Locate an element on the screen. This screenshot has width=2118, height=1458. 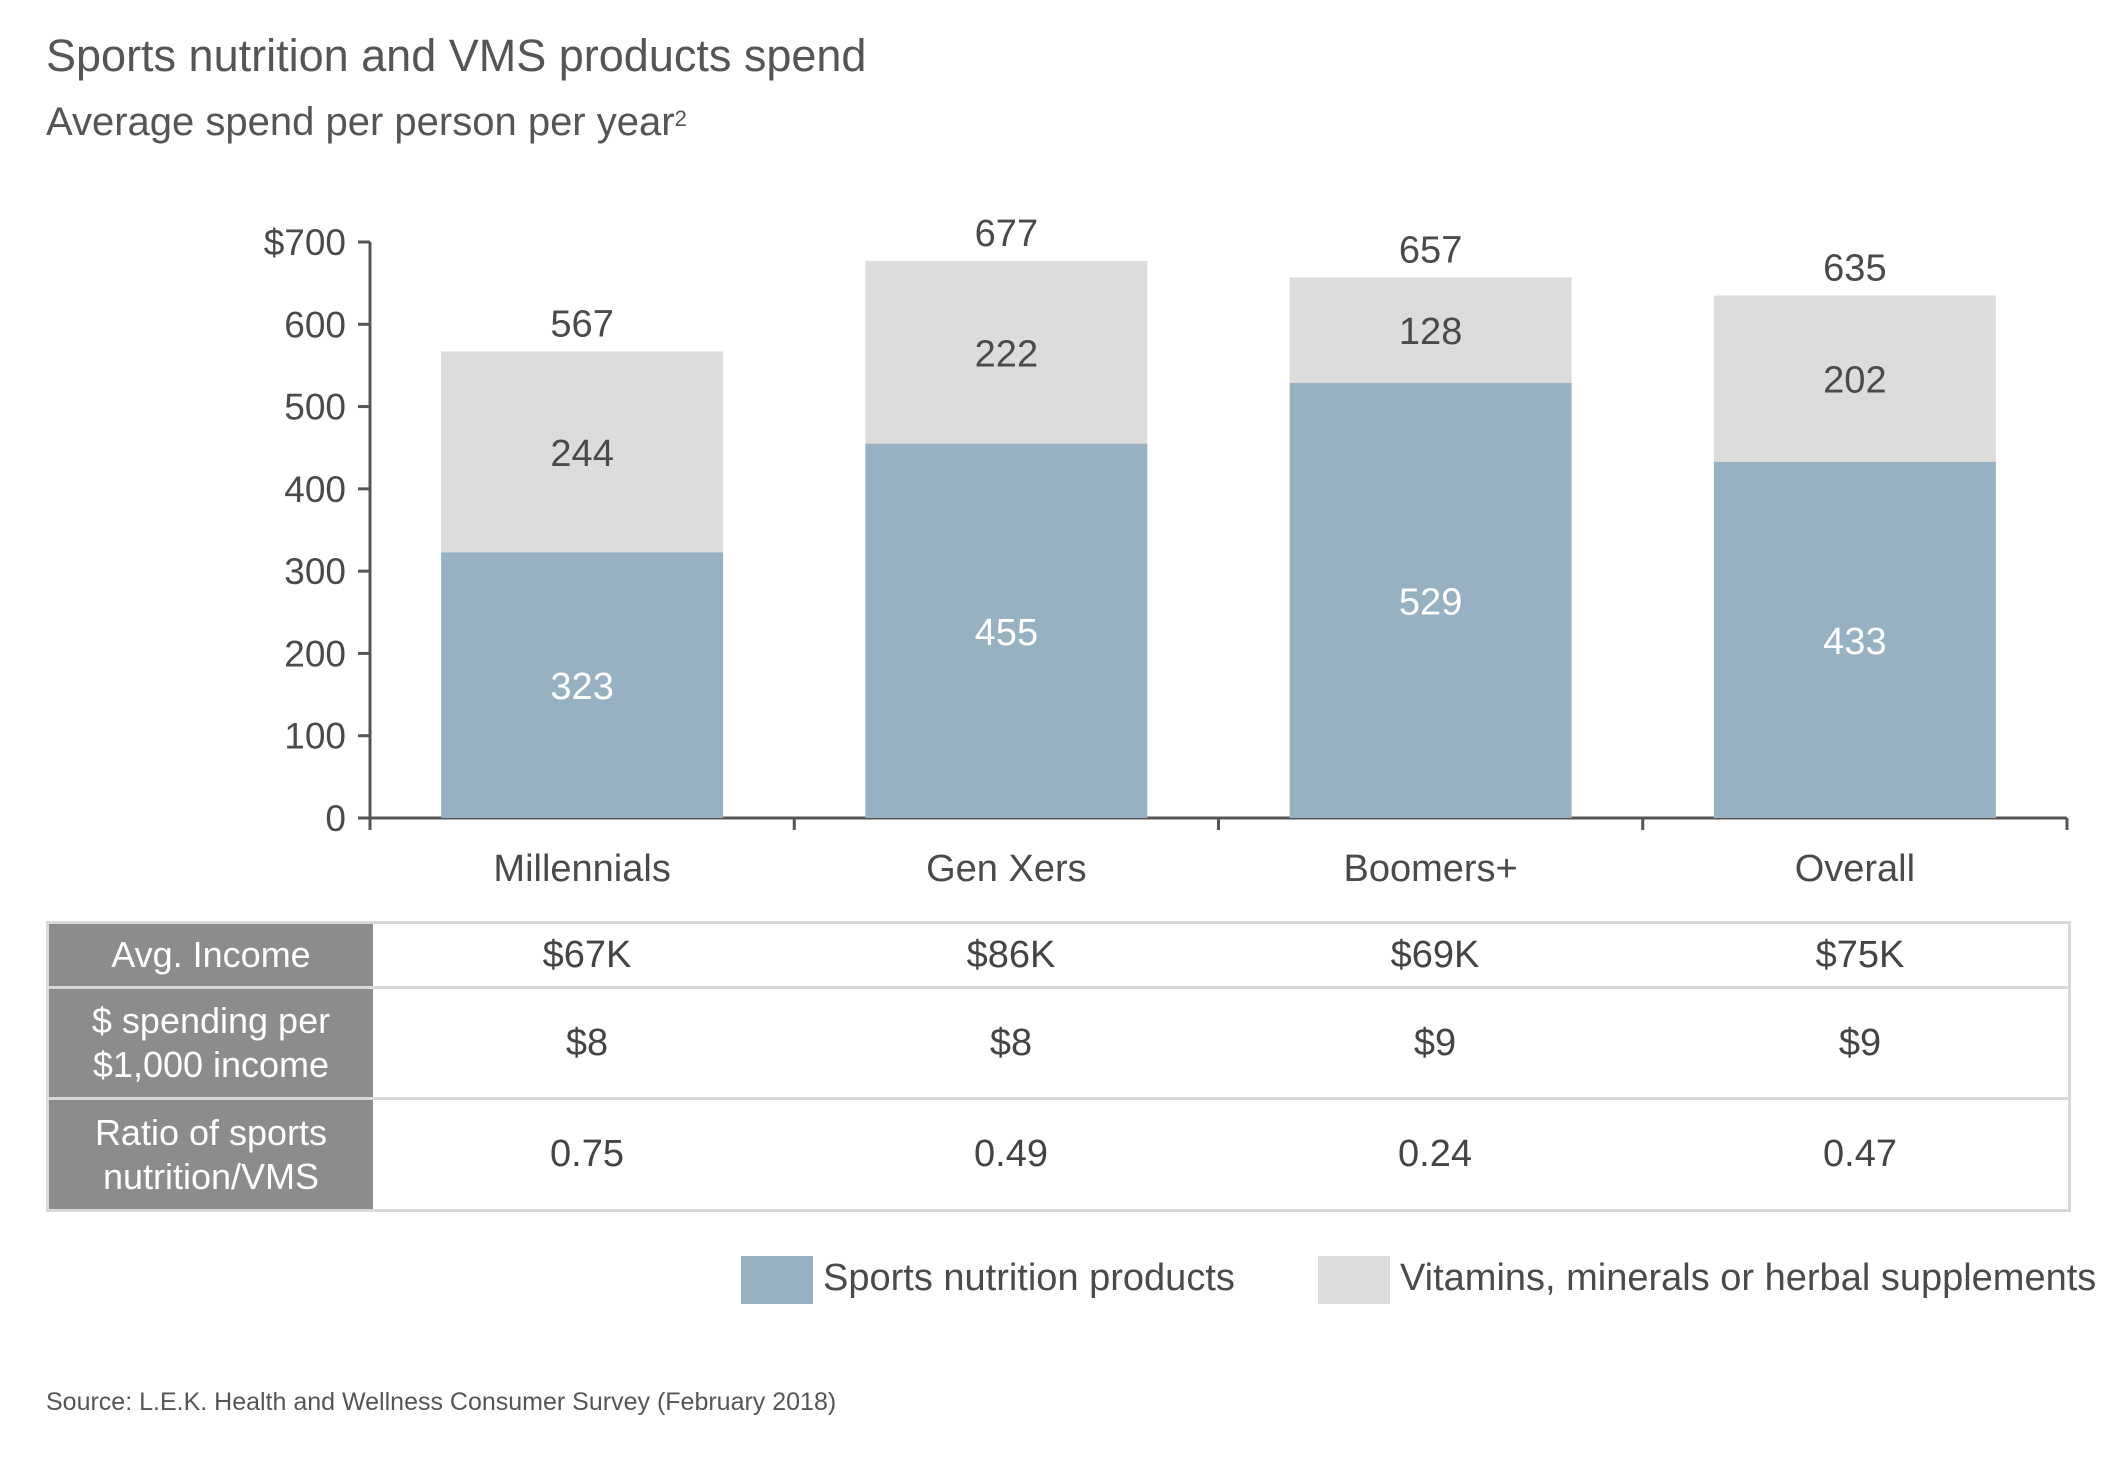
x-tick-label: Millennials is located at coordinates (581, 869).